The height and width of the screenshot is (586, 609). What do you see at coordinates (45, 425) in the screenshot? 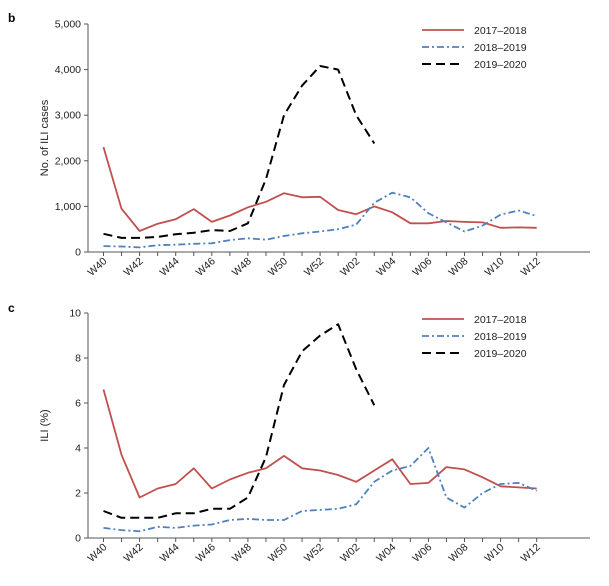
I see `y-axis-label: ILI (%)` at bounding box center [45, 425].